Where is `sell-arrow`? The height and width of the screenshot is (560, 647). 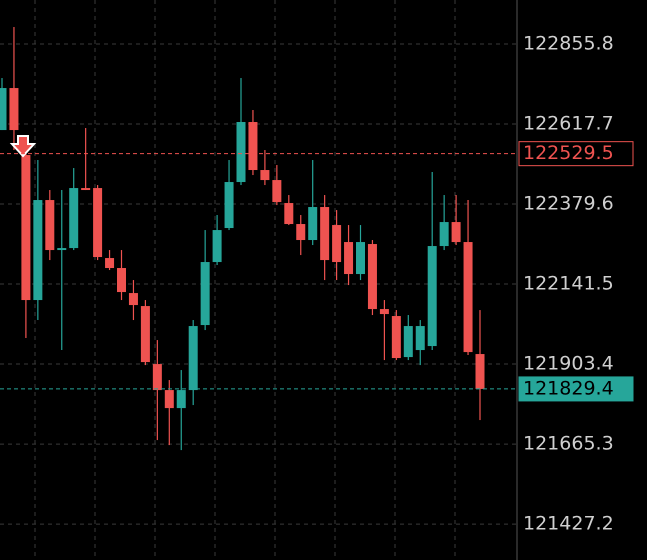 sell-arrow is located at coordinates (23, 146).